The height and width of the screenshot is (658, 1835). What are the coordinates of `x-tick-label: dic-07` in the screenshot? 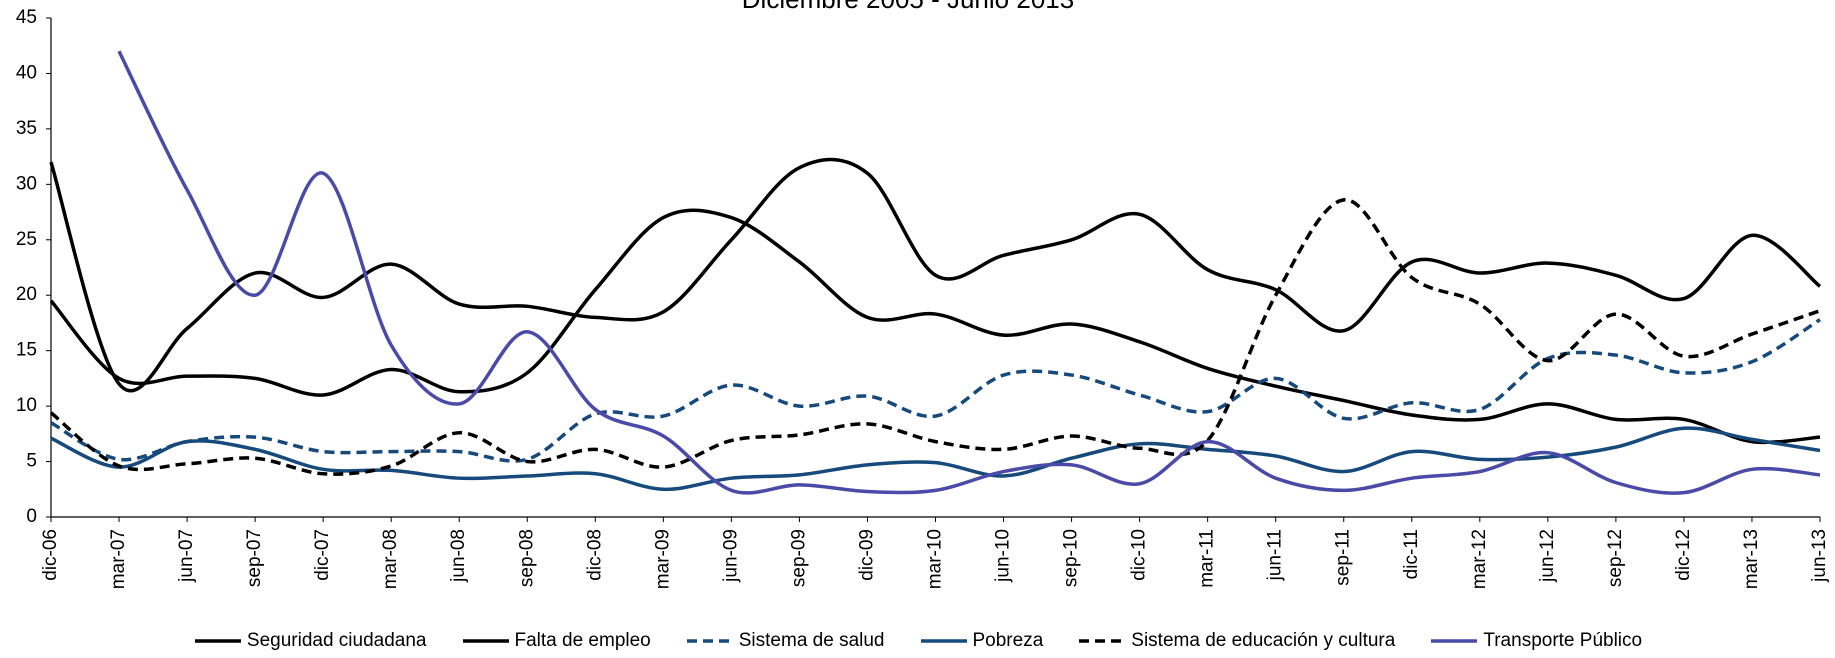 It's located at (322, 555).